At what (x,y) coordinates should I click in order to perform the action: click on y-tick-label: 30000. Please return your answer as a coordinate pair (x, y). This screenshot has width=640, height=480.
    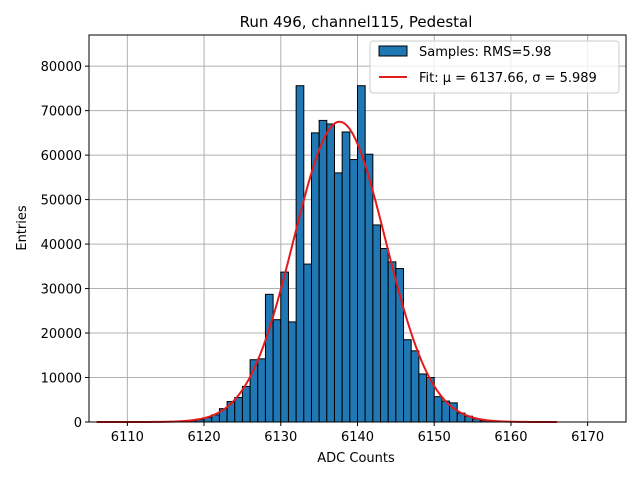
    Looking at the image, I should click on (61, 290).